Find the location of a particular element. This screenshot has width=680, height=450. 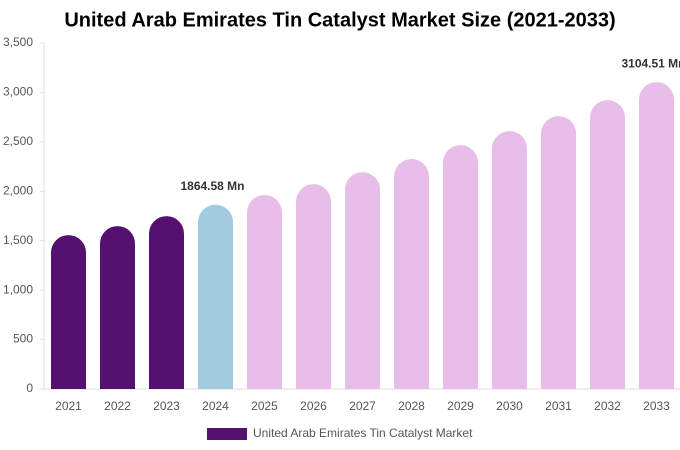

y-tick-label: 3,500 is located at coordinates (18, 42).